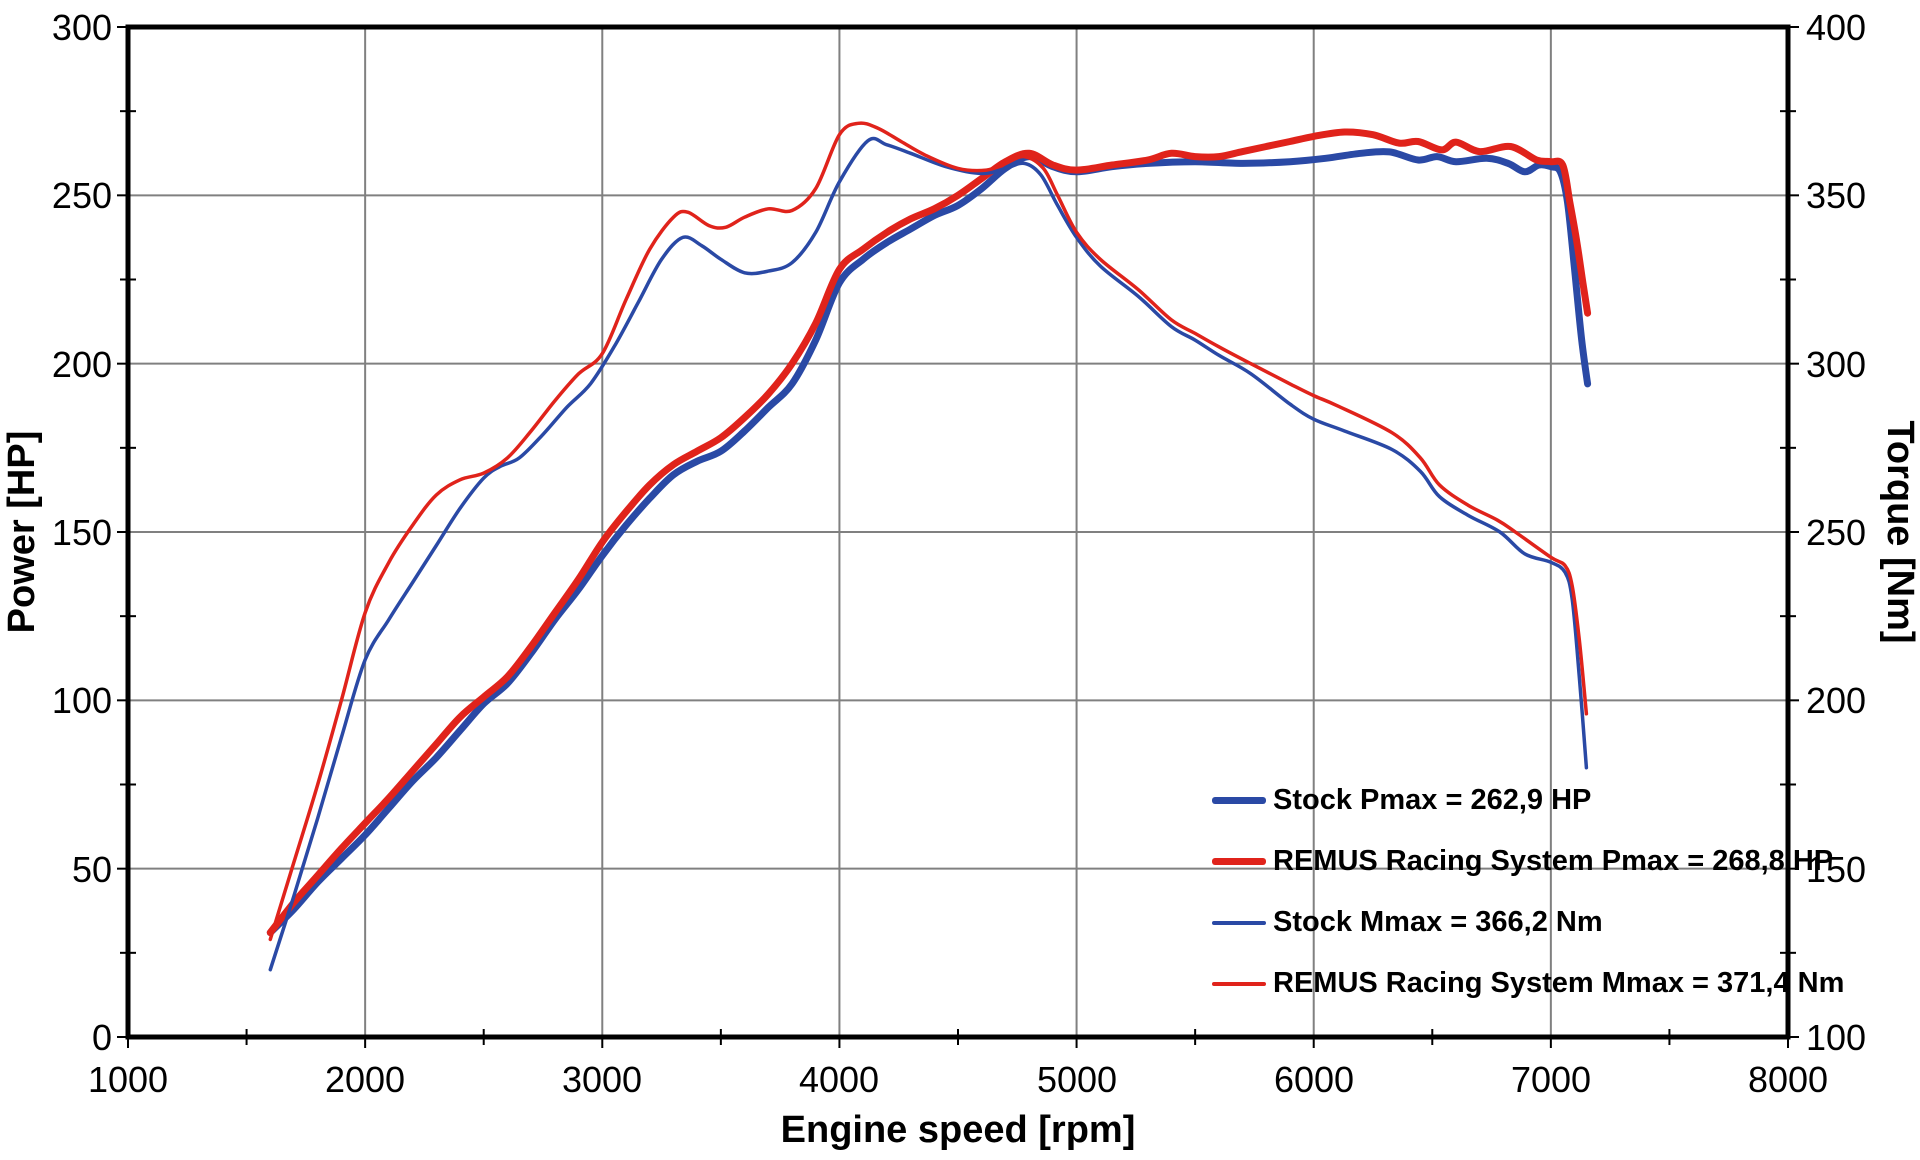  What do you see at coordinates (82, 532) in the screenshot?
I see `power-tick-label: 150` at bounding box center [82, 532].